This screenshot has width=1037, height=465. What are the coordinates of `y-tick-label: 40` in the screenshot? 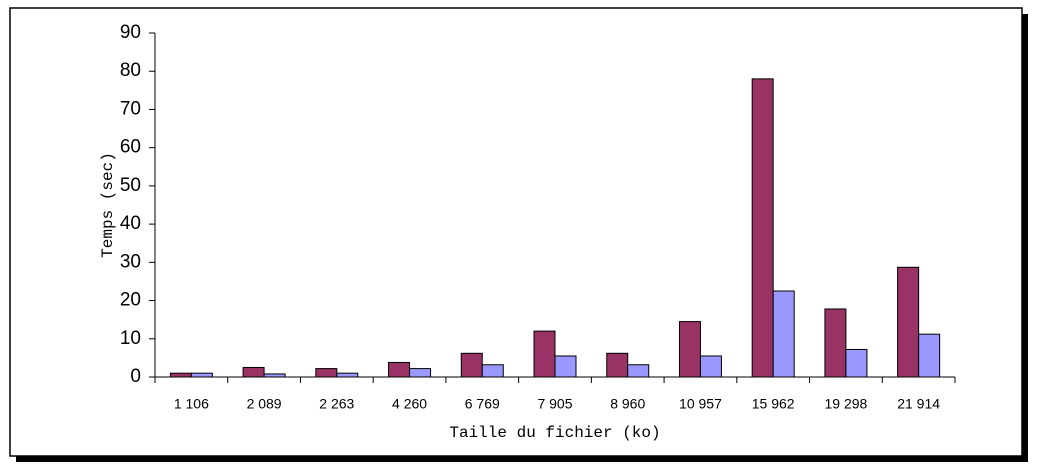 It's located at (130, 223).